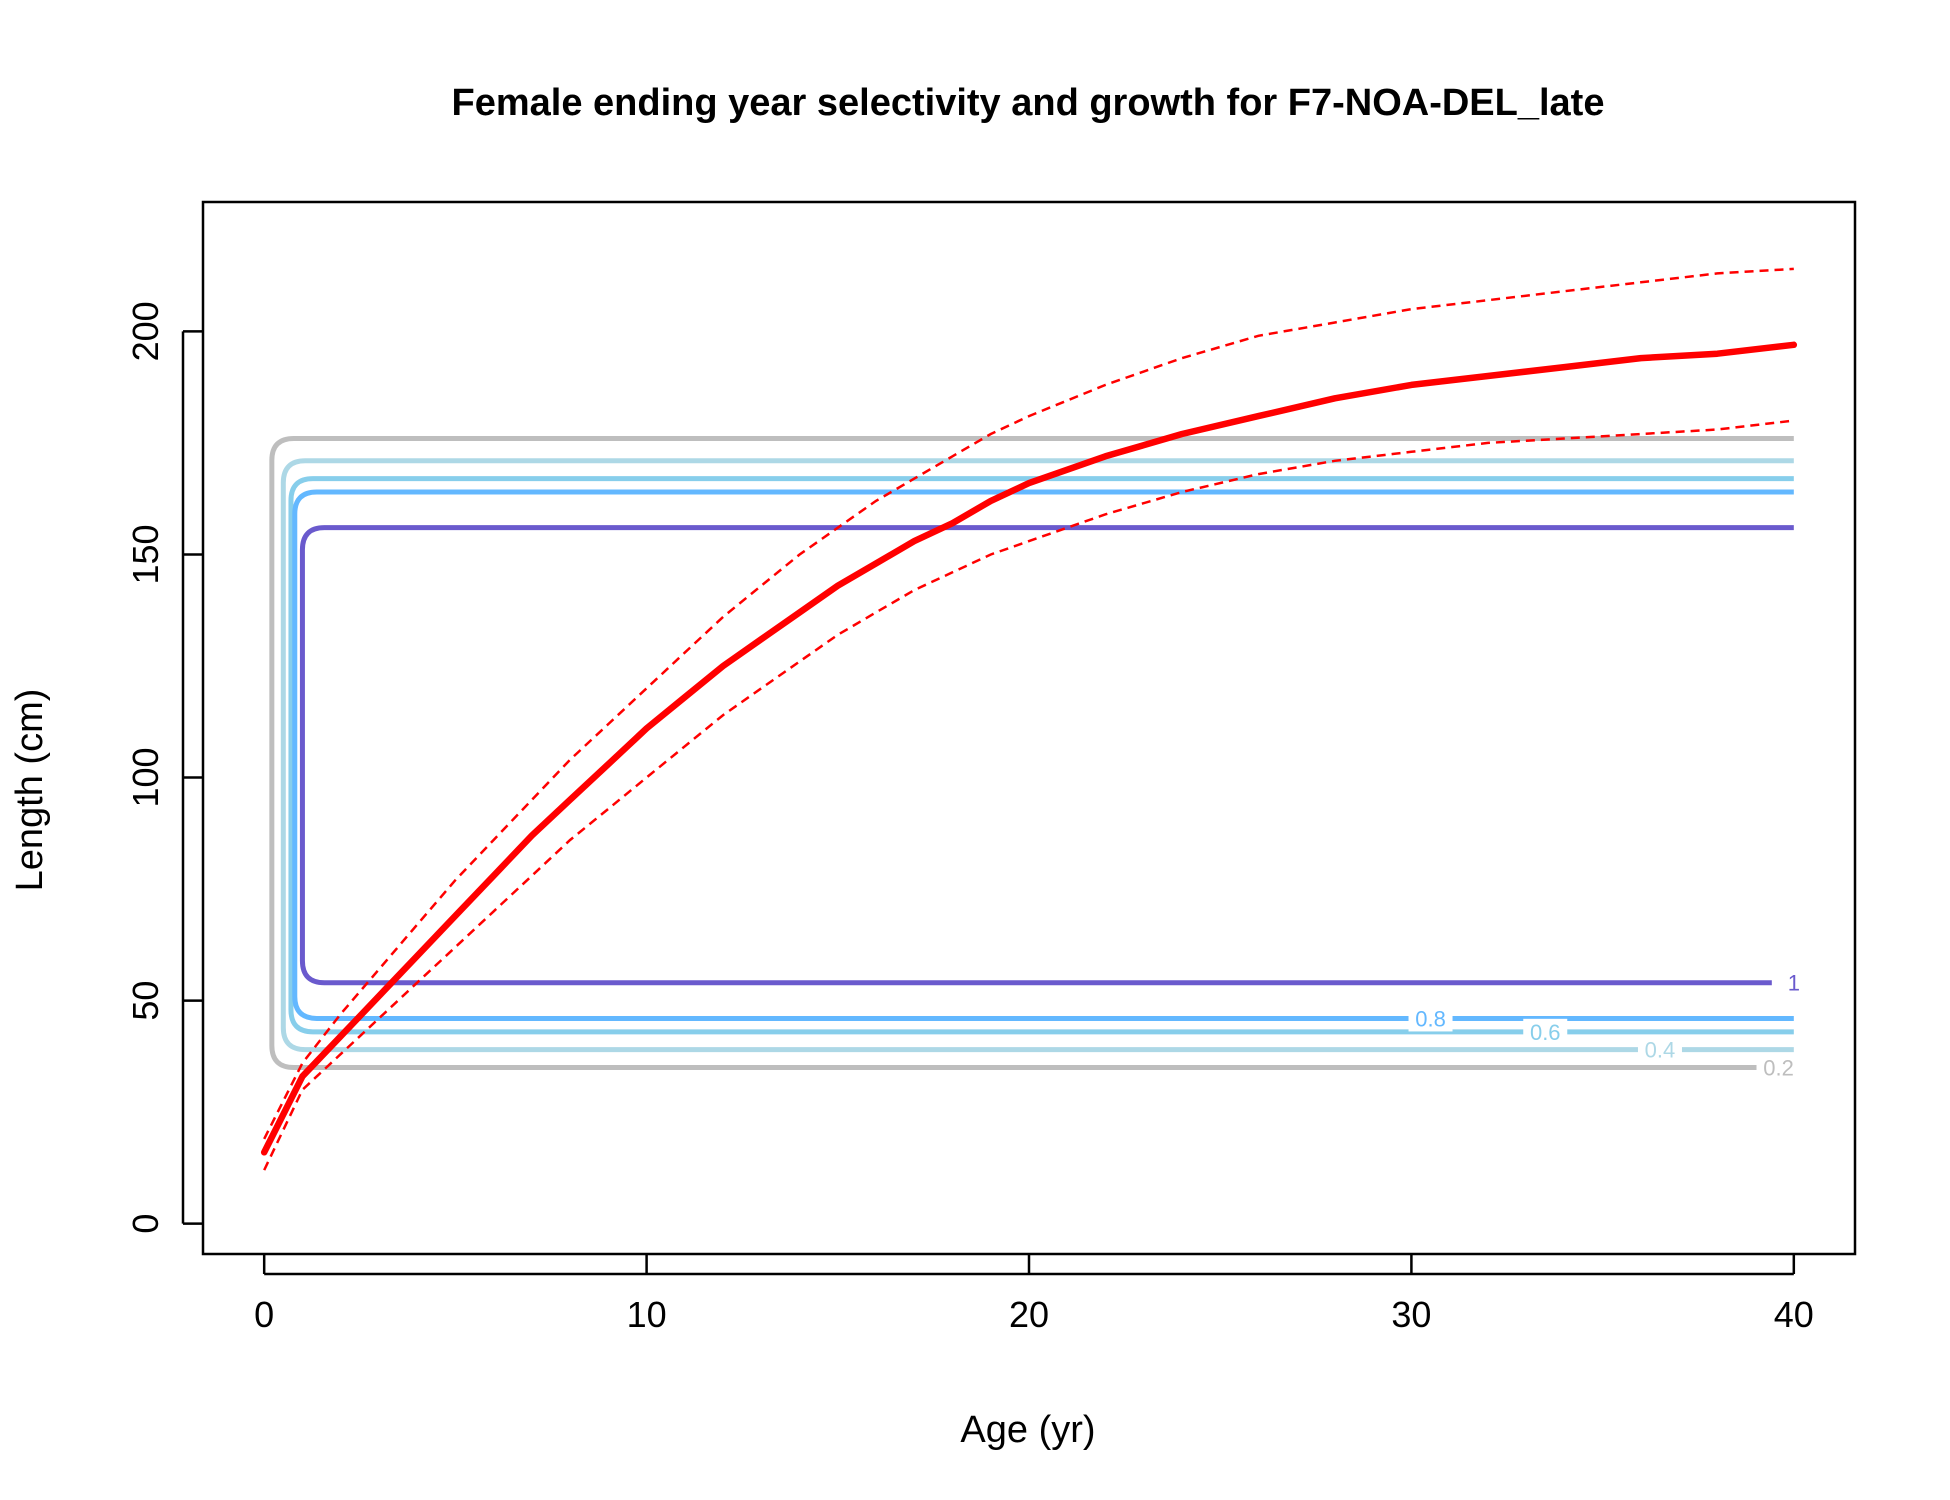 The width and height of the screenshot is (1950, 1500). I want to click on contour-label-0-8: 0.8, so click(1430, 1018).